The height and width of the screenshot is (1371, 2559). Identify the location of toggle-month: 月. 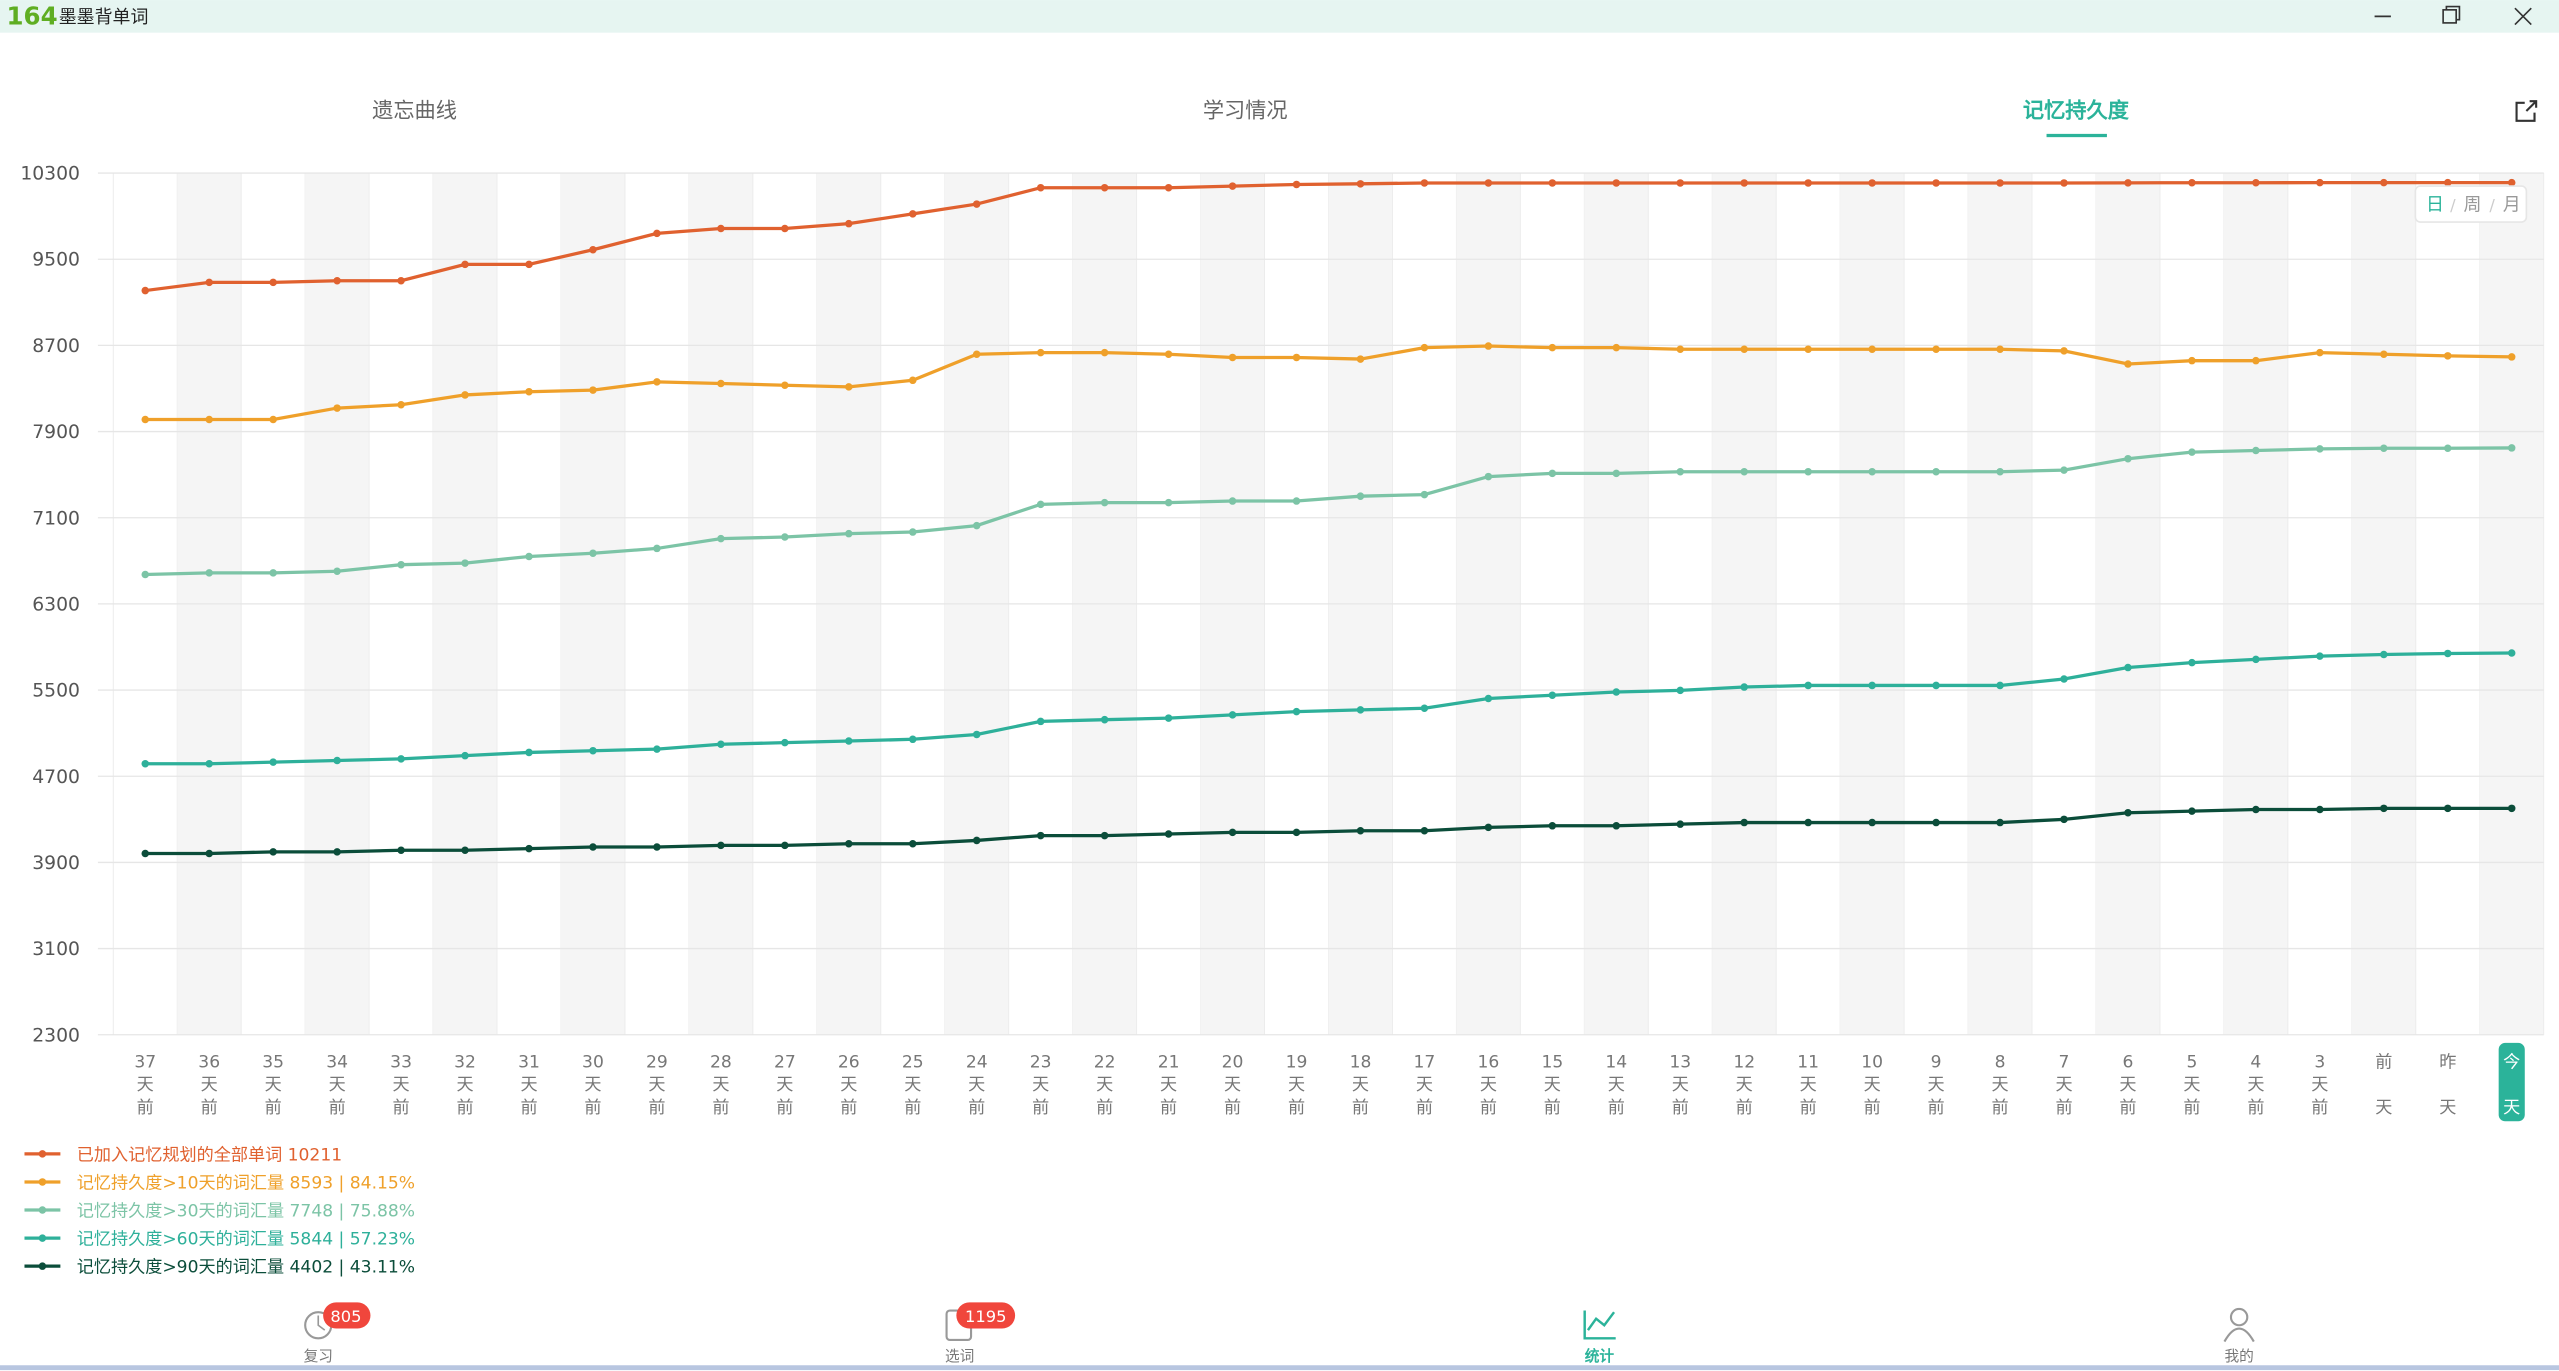
(2512, 205).